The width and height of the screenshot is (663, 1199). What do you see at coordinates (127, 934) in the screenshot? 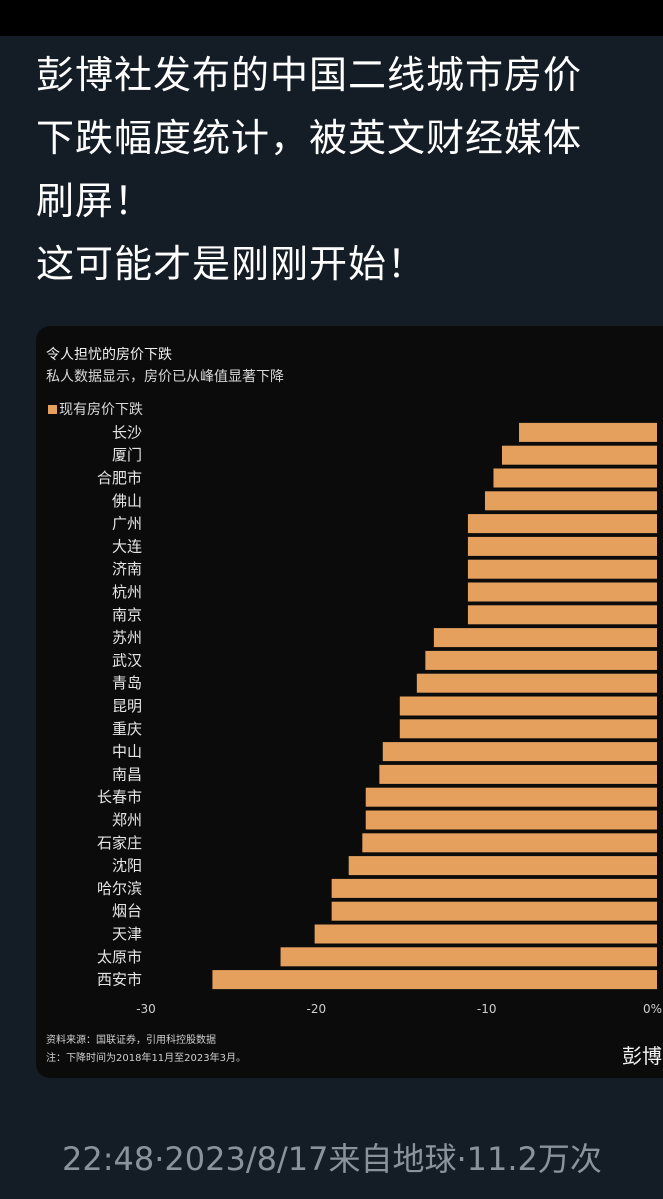
I see `category-label: 天津` at bounding box center [127, 934].